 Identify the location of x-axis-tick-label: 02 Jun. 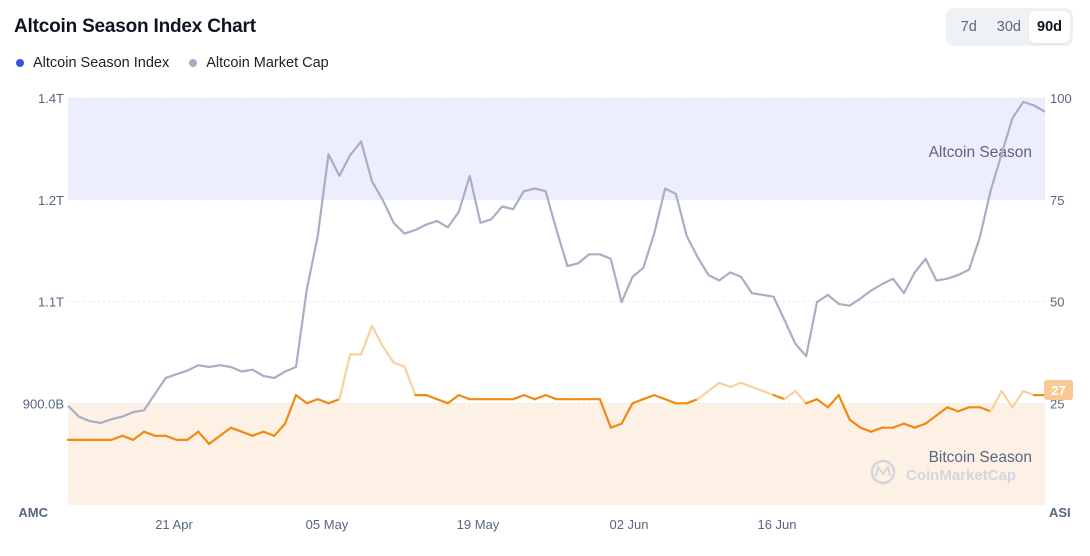
(628, 524).